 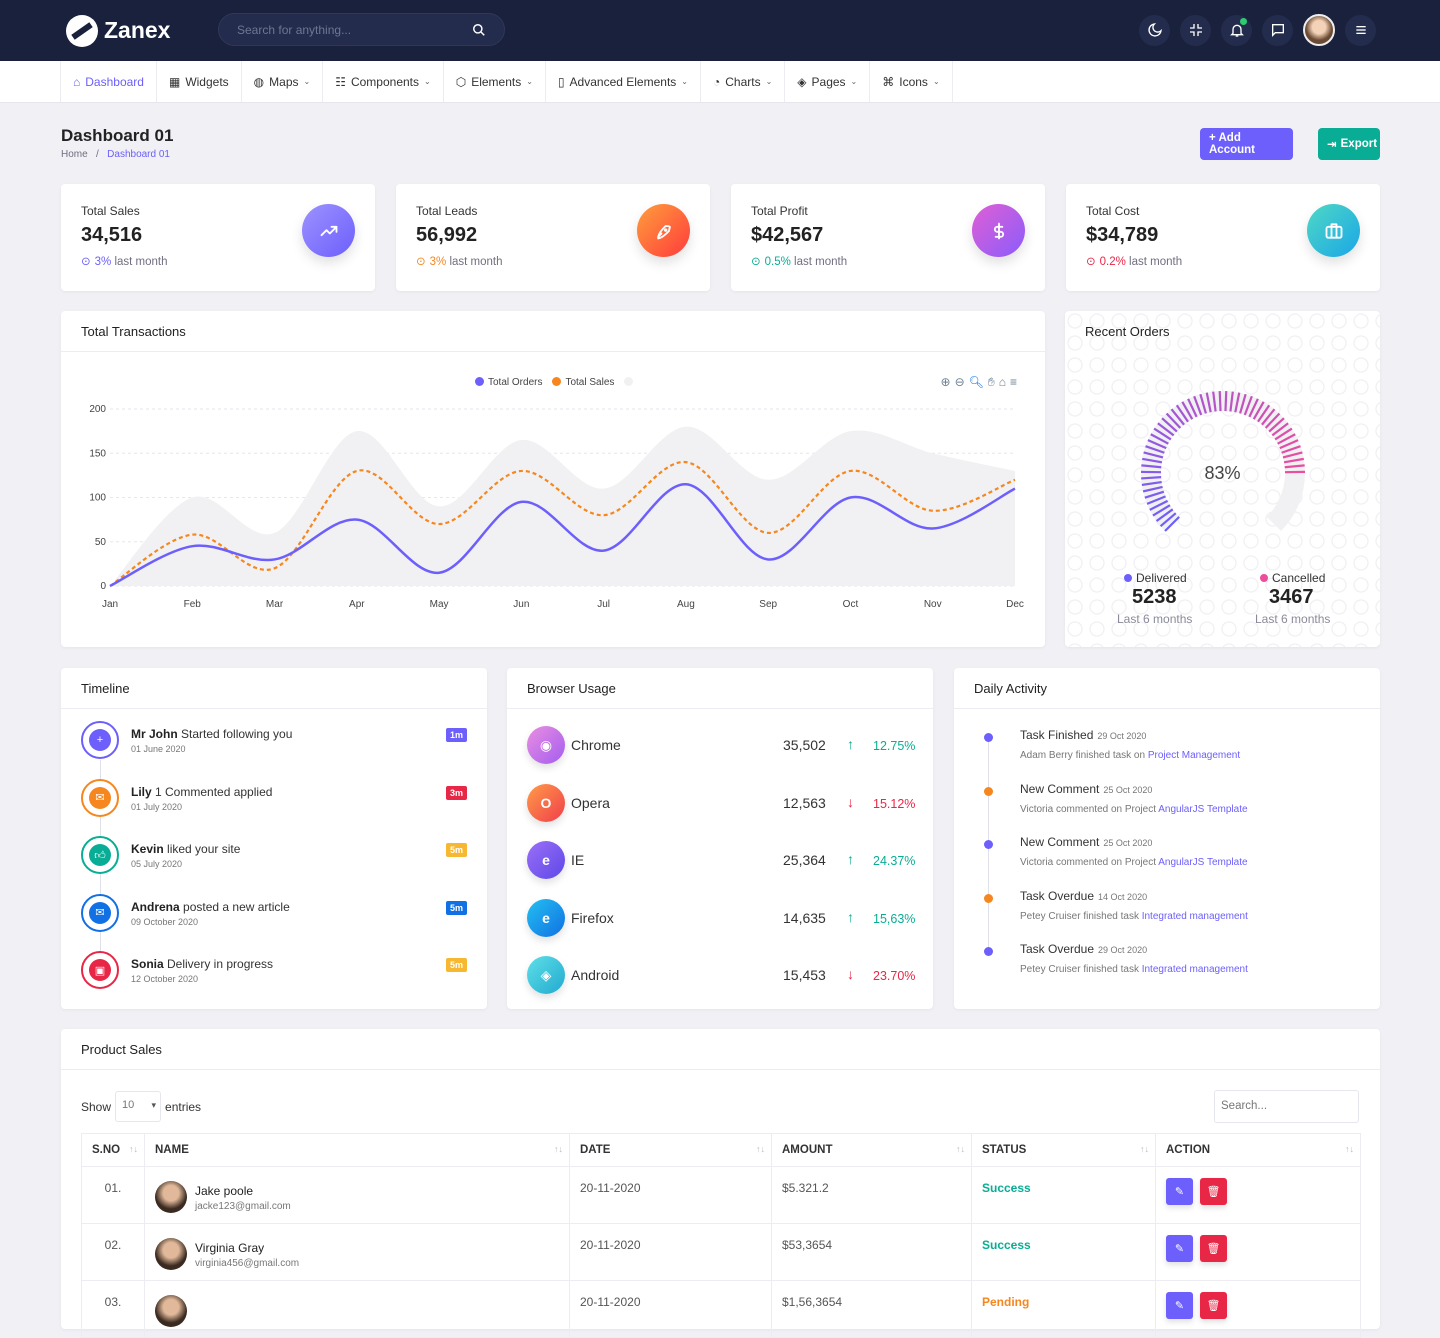 I want to click on timeline-avatar: ✉, so click(x=100, y=798).